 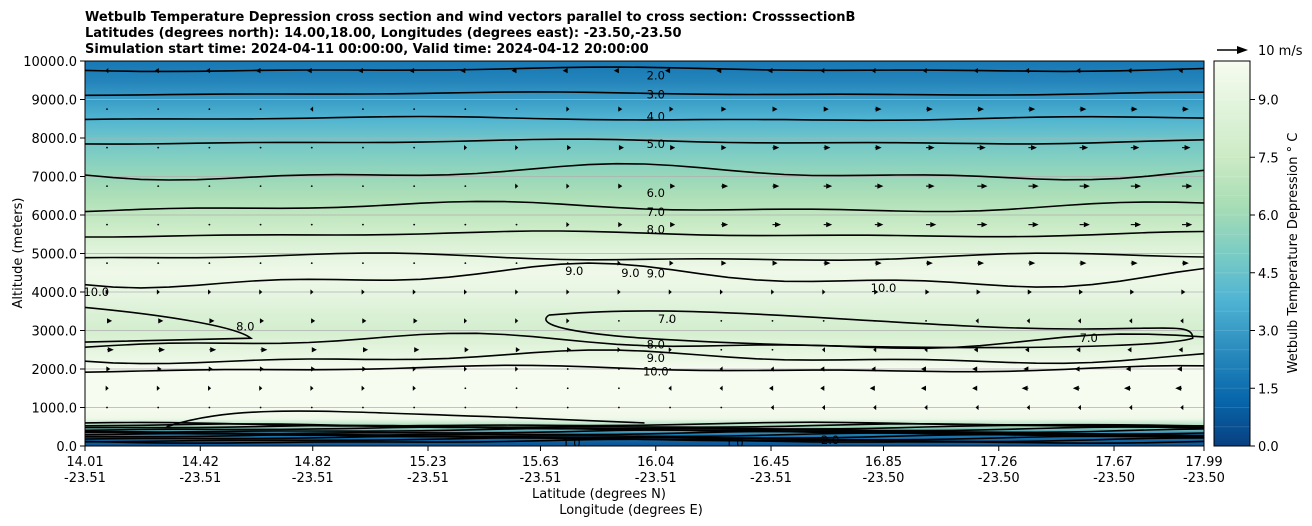 I want to click on x-tick-label-latitude: 17.67, so click(x=1113, y=462).